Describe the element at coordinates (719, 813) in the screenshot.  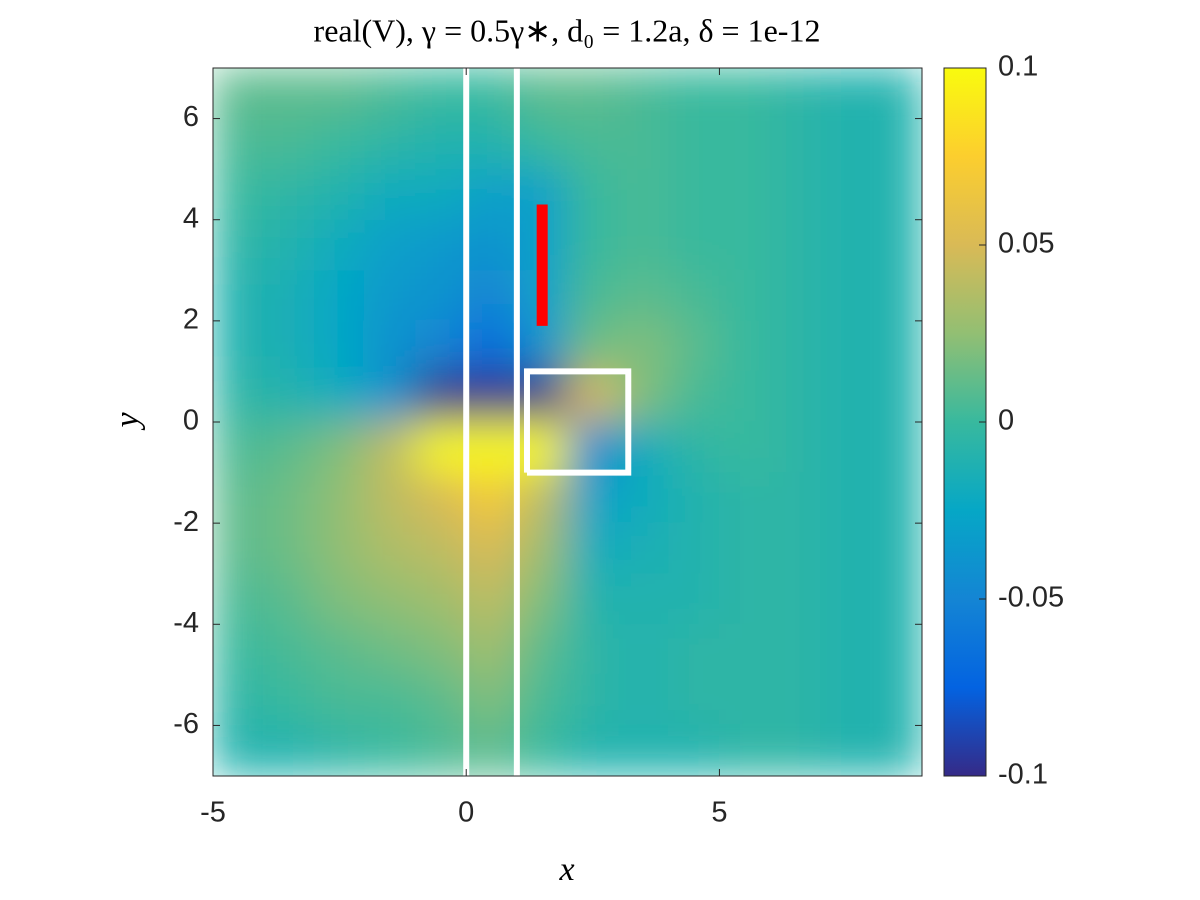
I see `x-tick-label: 5` at that location.